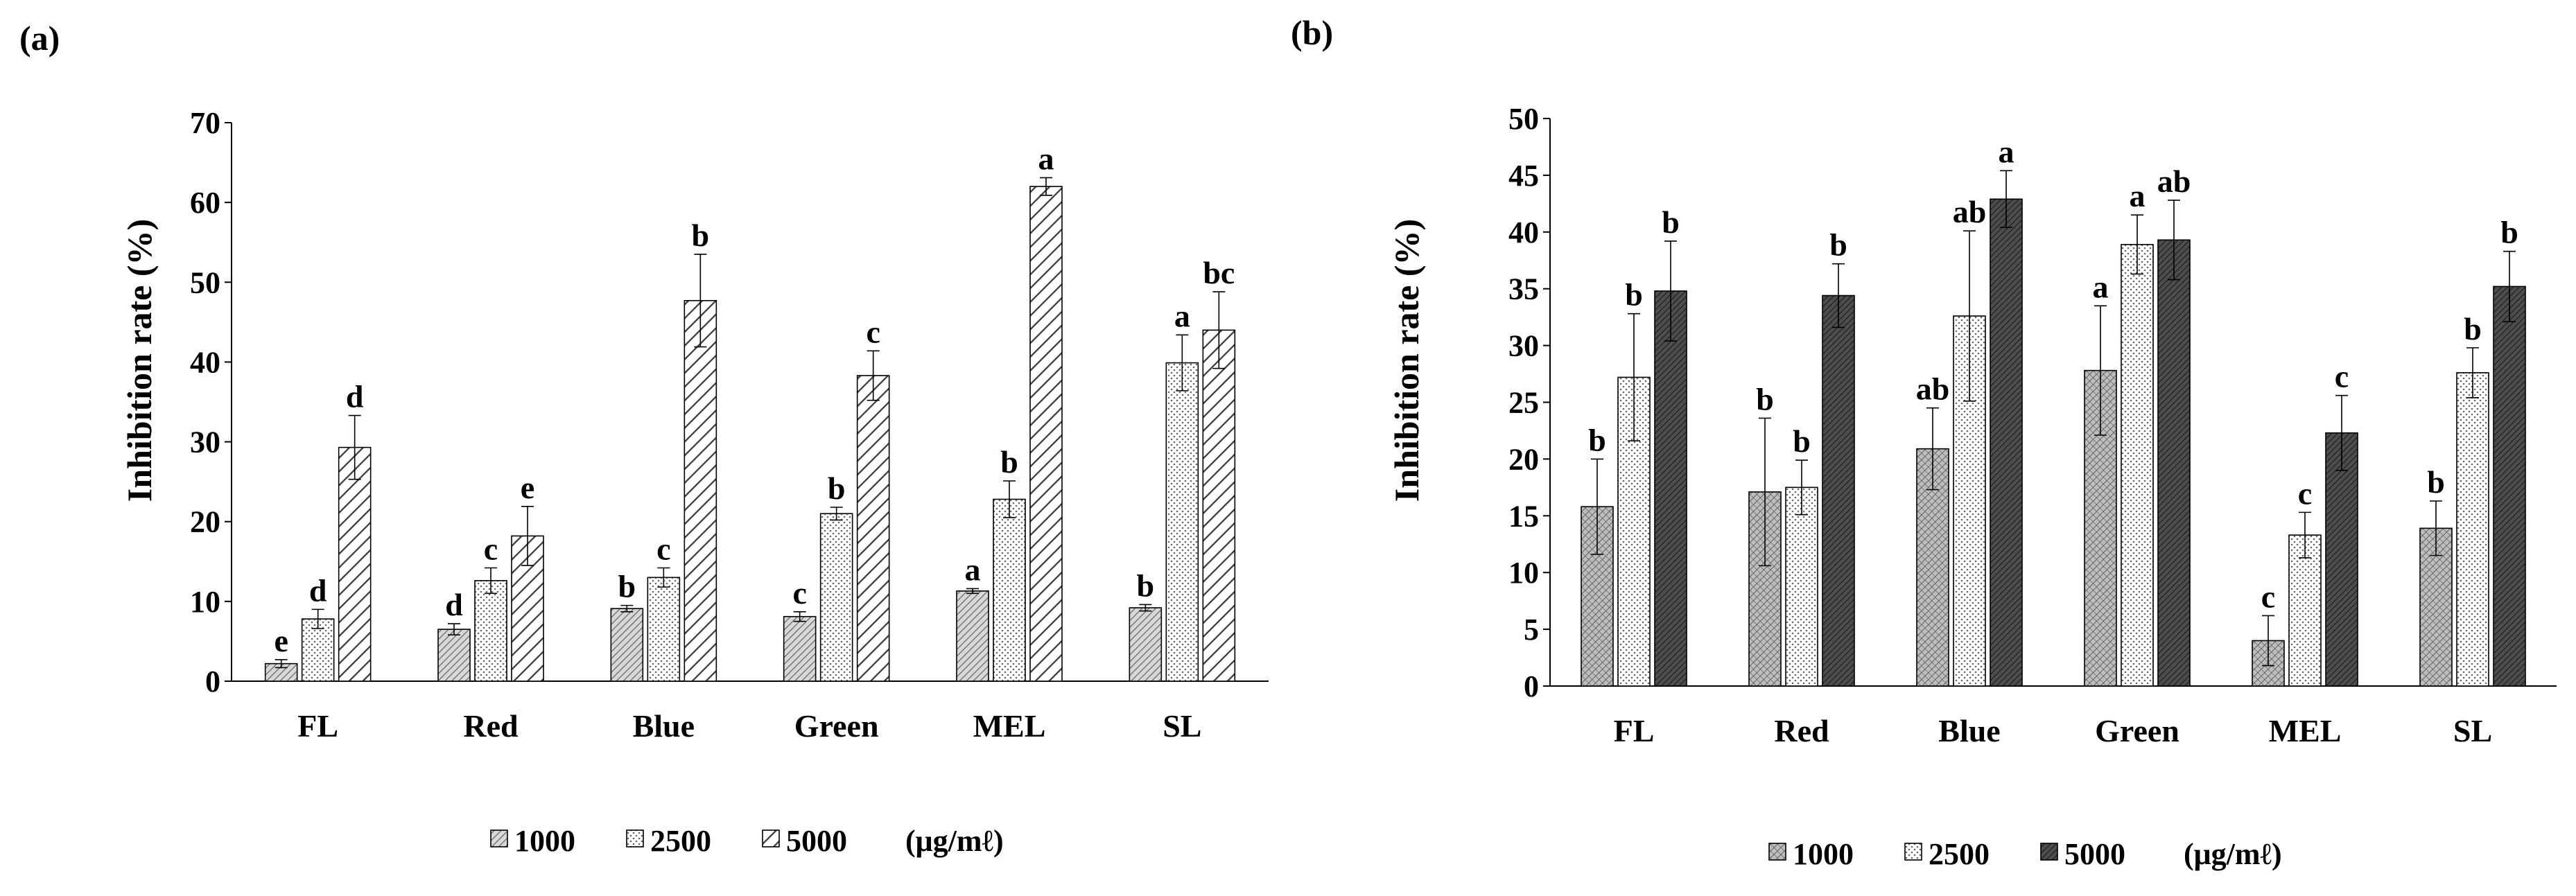 The width and height of the screenshot is (2576, 896). Describe the element at coordinates (212, 682) in the screenshot. I see `y-tick-label-a: 0` at that location.